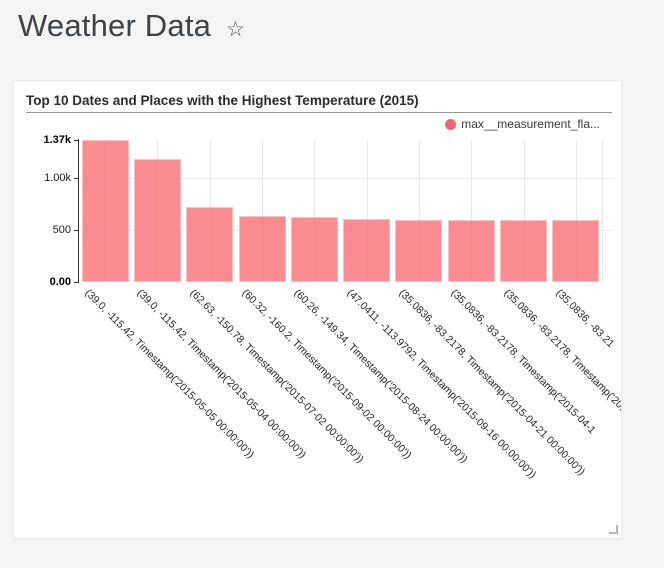 The height and width of the screenshot is (568, 664). What do you see at coordinates (57, 140) in the screenshot?
I see `y-axis-tick-label: 1.37k` at bounding box center [57, 140].